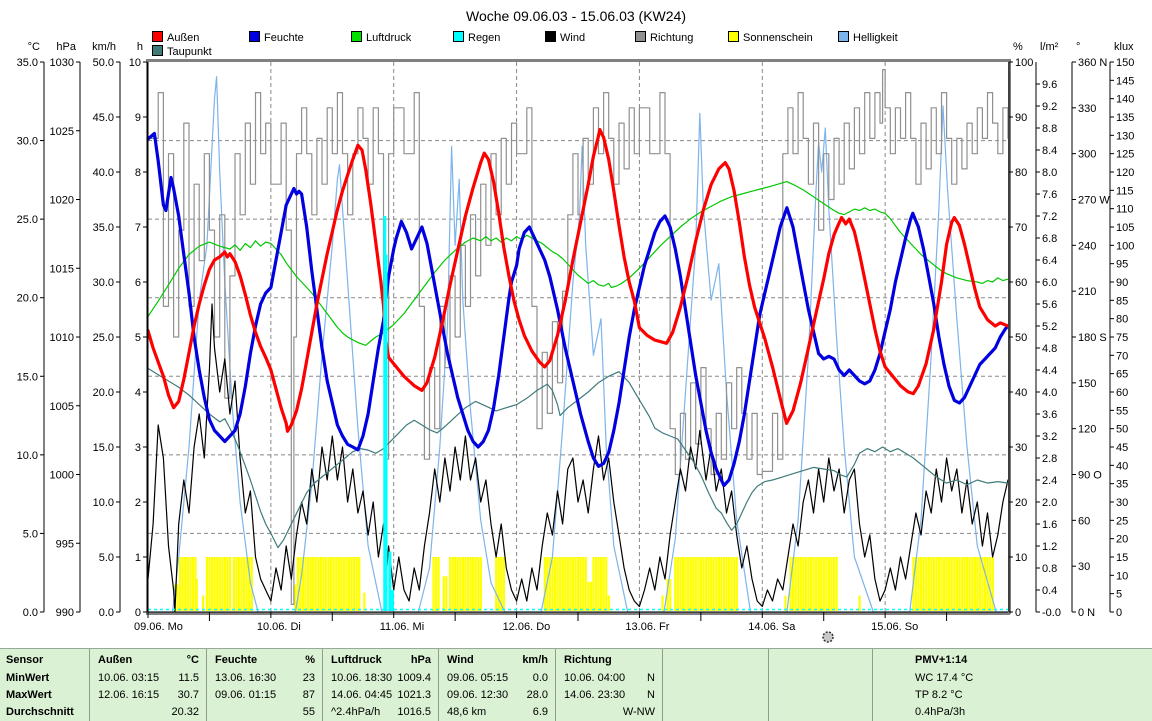 The height and width of the screenshot is (721, 1152). I want to click on svg-text: 2, so click(138, 503).